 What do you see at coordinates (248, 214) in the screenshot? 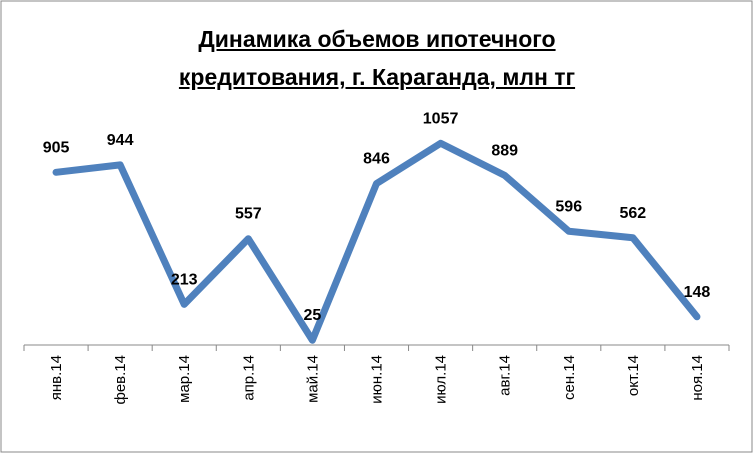
I see `data-label: 557` at bounding box center [248, 214].